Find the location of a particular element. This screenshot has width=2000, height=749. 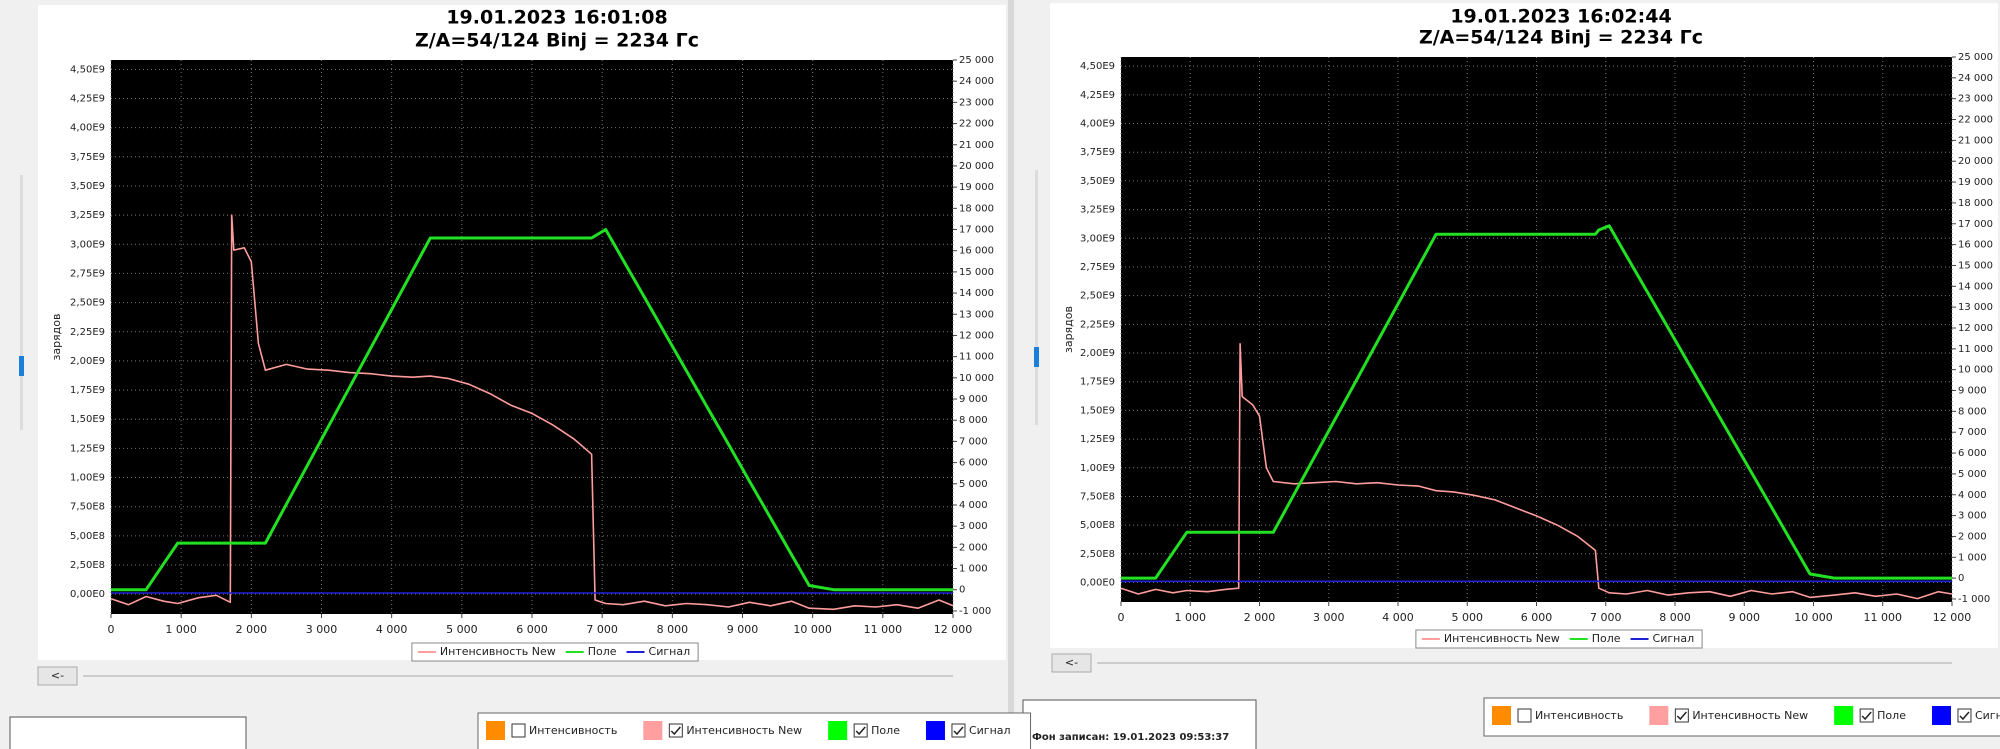

y-tick-label: 4,50E9 is located at coordinates (1097, 66).